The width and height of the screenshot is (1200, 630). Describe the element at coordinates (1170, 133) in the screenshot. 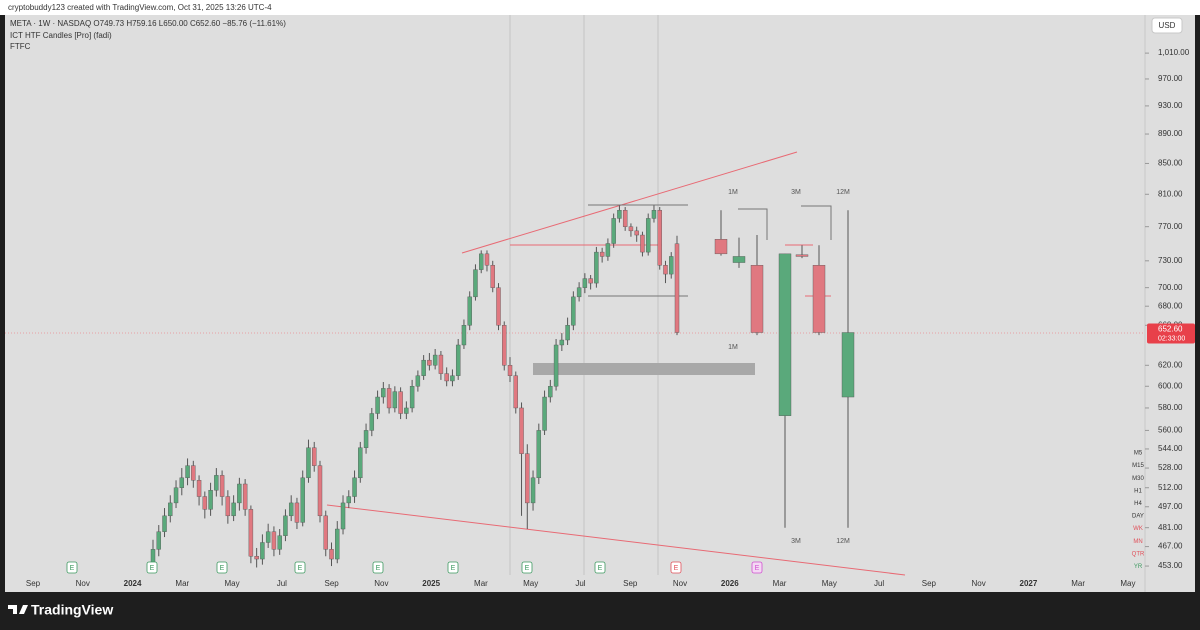

I see `y-tick-label: 890.00` at that location.